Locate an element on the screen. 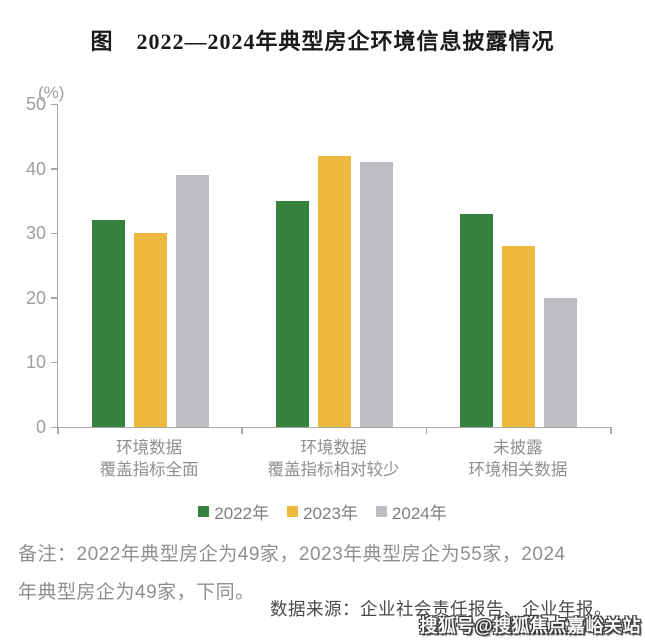 The image size is (645, 641). legend-label: 2022年 is located at coordinates (242, 513).